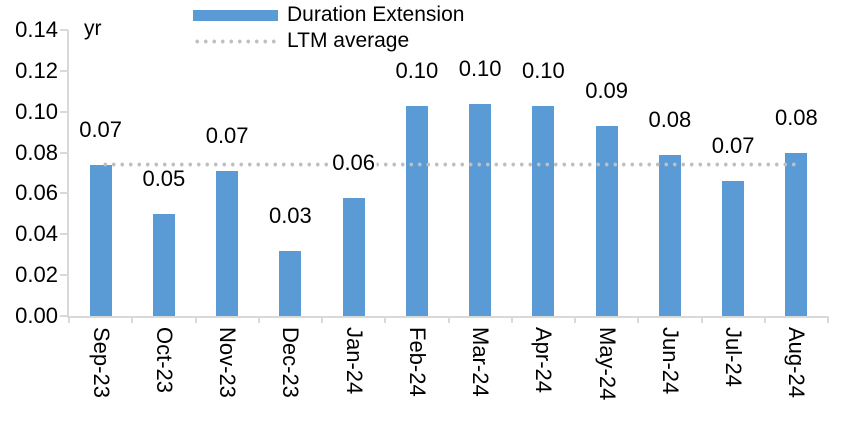 The image size is (852, 422). Describe the element at coordinates (670, 361) in the screenshot. I see `x-axis-label: Jun-24` at that location.